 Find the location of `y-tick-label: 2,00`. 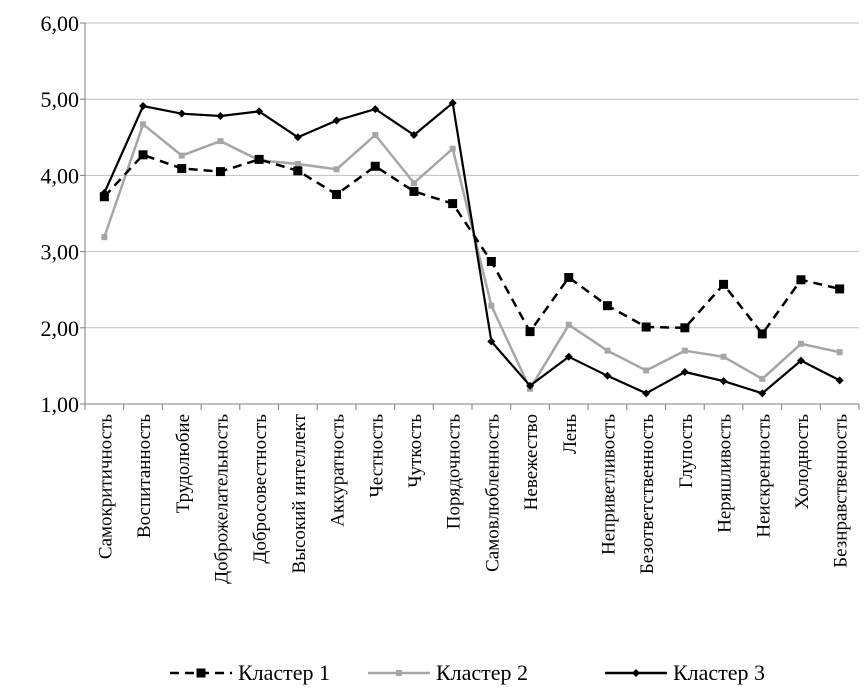

y-tick-label: 2,00 is located at coordinates (60, 328).